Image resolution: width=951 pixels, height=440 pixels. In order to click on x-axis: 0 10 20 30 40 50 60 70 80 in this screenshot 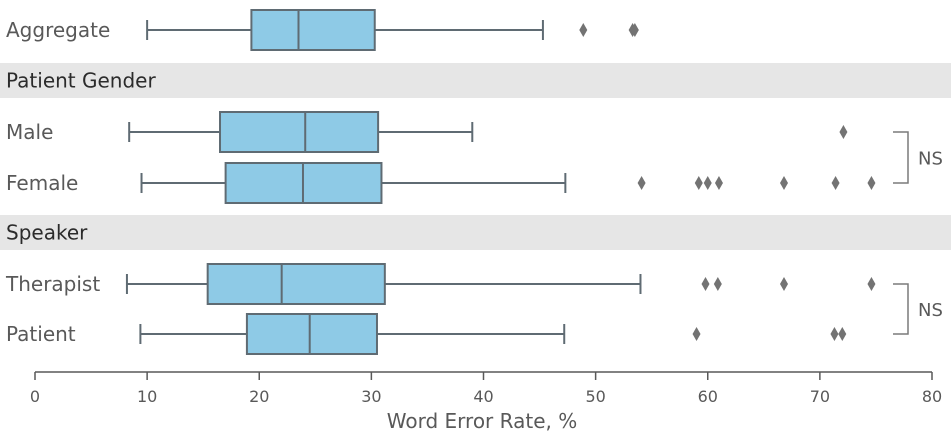, I will do `click(486, 388)`.